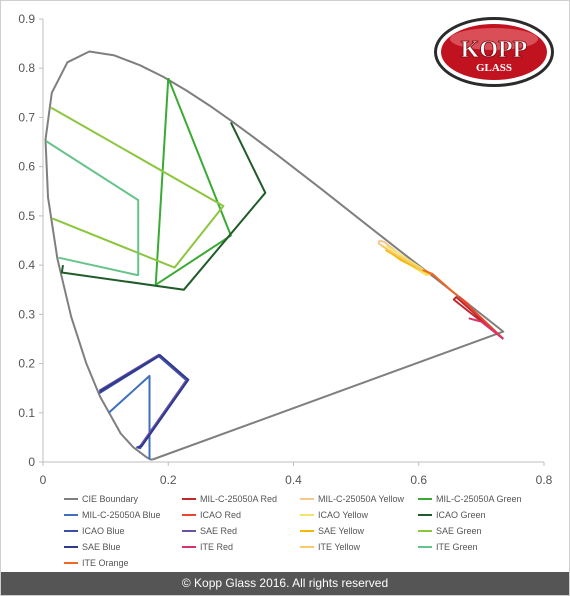  I want to click on y-tick-label: 0.8, so click(26, 68).